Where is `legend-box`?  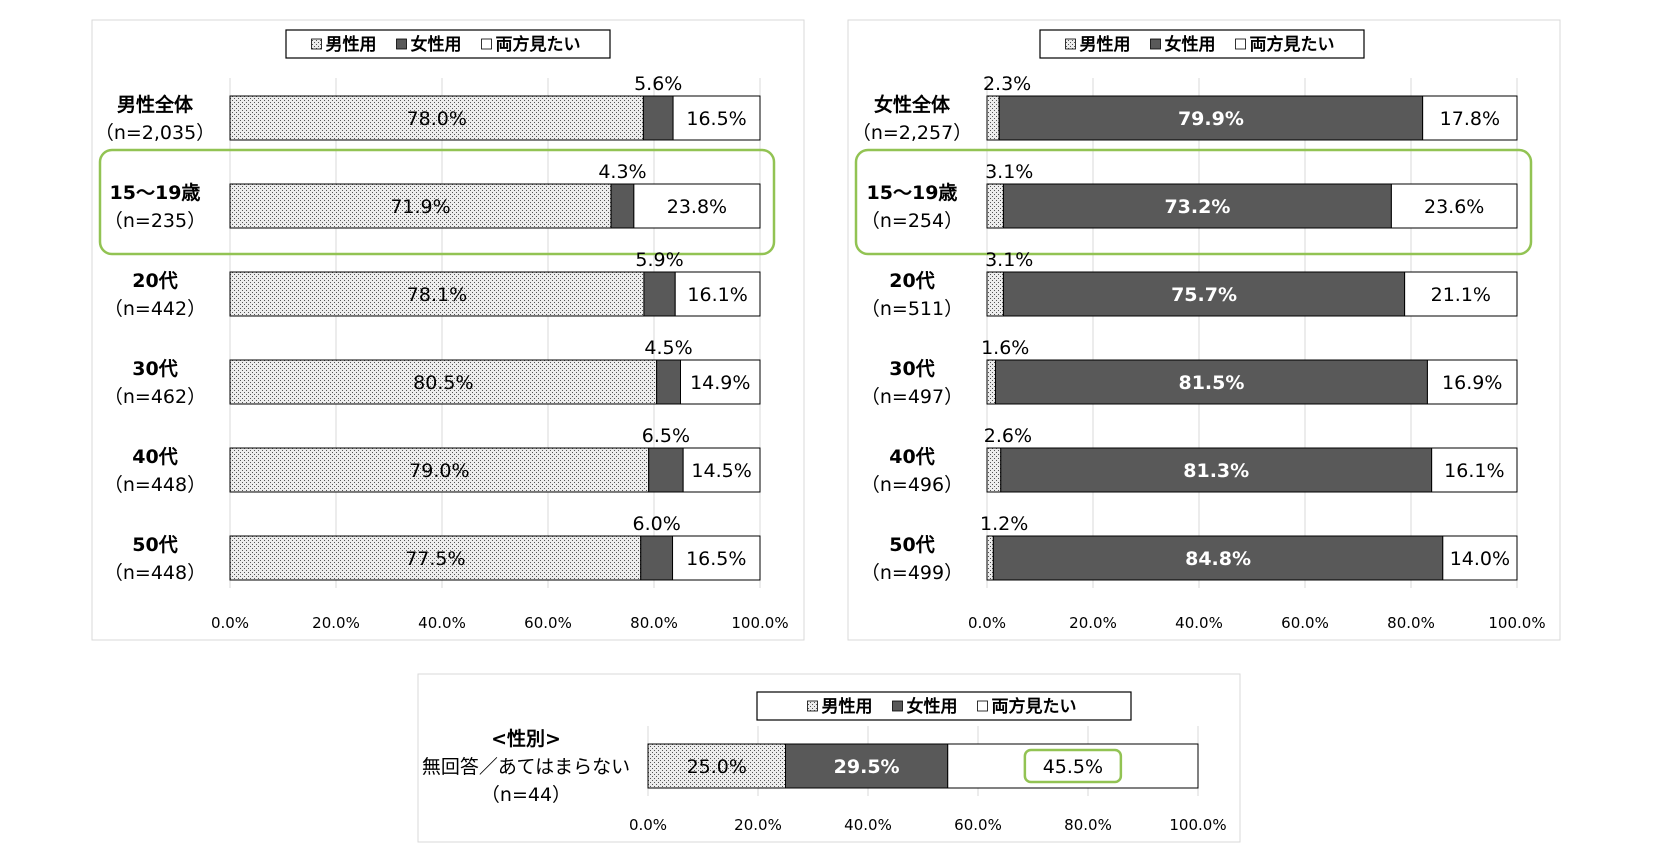
legend-box is located at coordinates (944, 706).